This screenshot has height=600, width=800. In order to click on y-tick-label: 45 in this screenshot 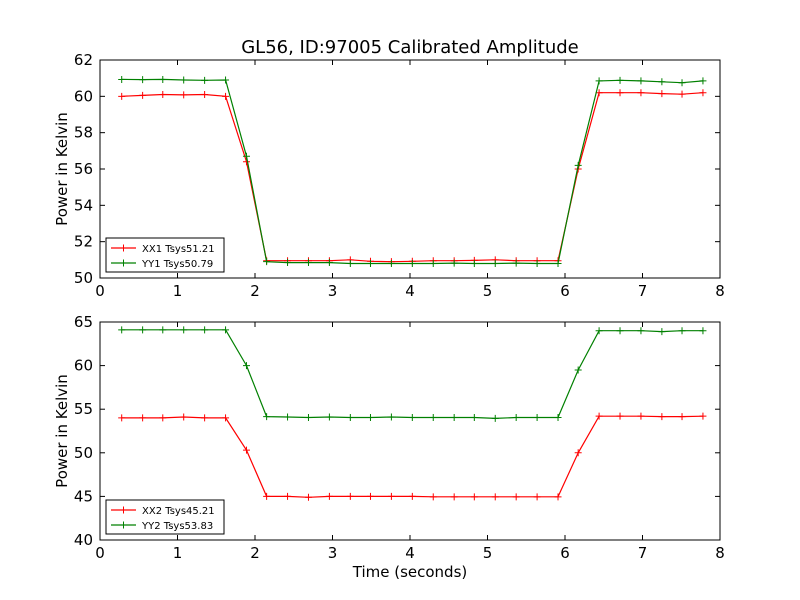, I will do `click(83, 496)`.